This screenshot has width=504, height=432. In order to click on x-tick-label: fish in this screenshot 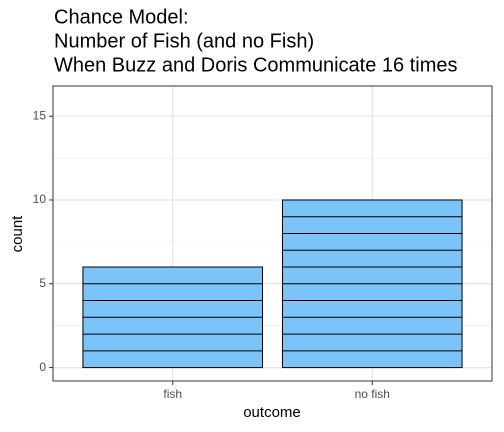, I will do `click(172, 394)`.